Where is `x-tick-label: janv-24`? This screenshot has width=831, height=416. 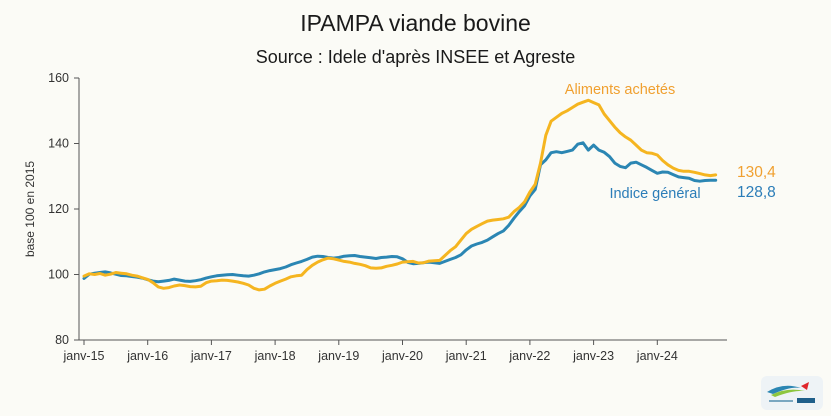
x-tick-label: janv-24 is located at coordinates (657, 356).